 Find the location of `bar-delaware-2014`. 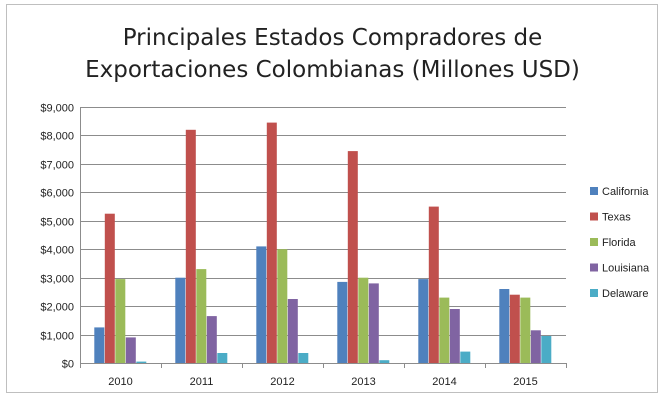

bar-delaware-2014 is located at coordinates (465, 357).